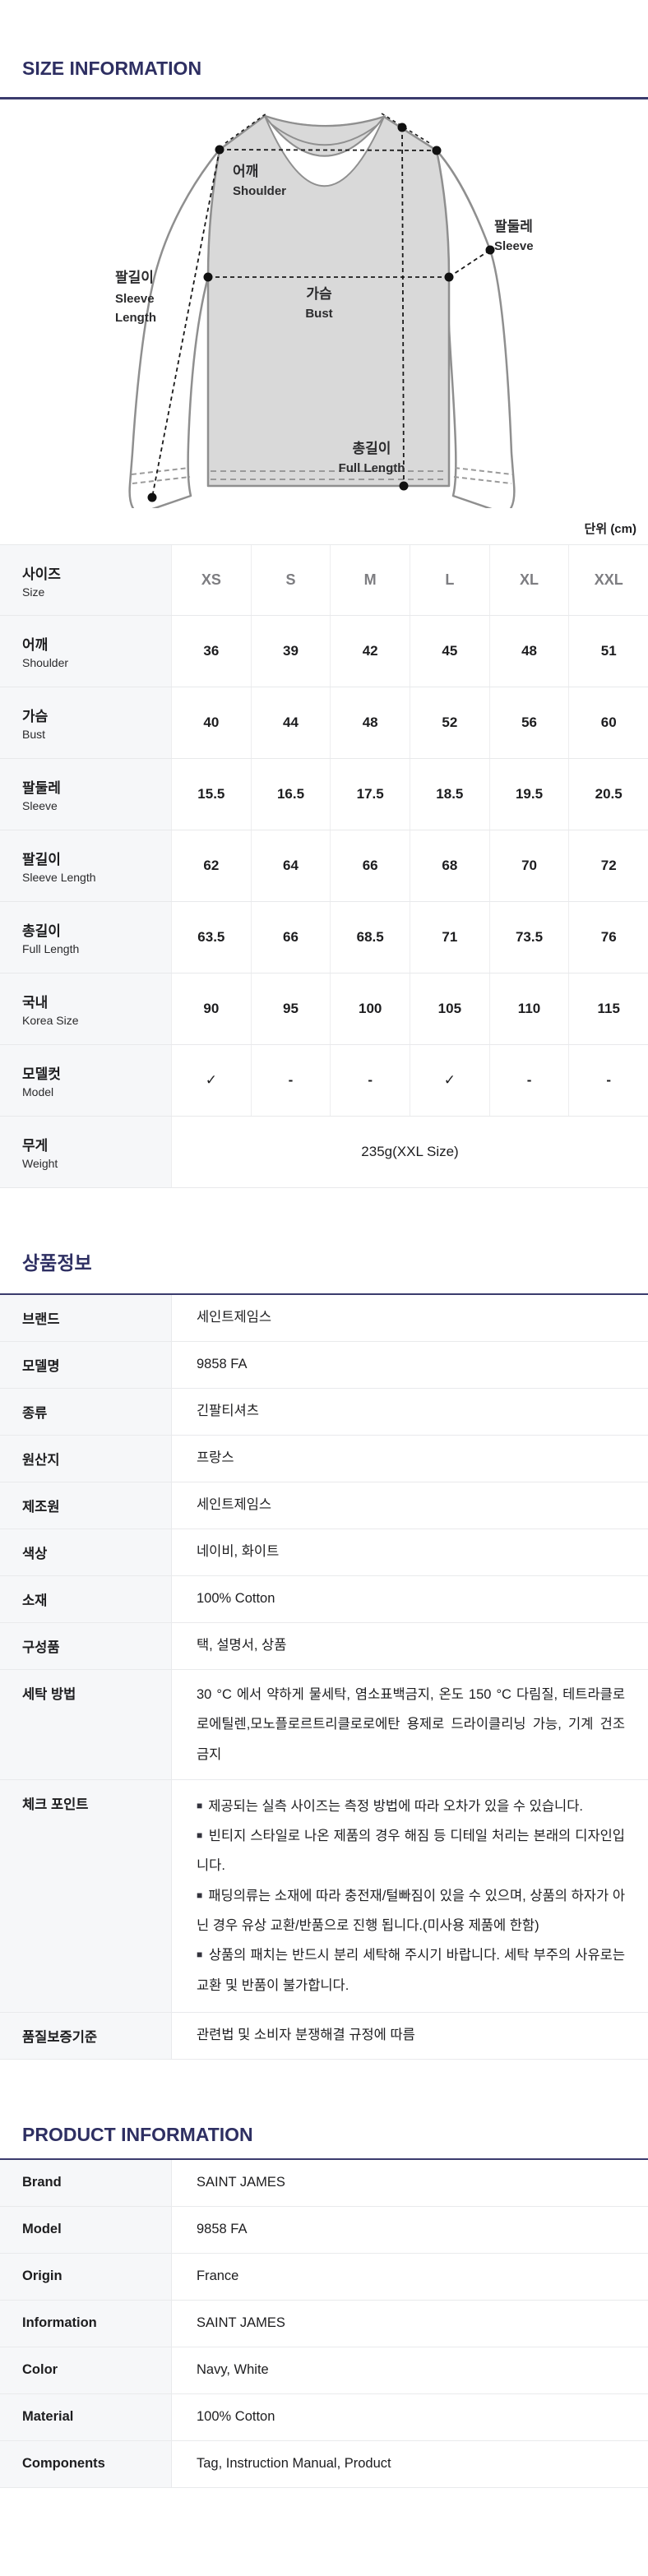 The width and height of the screenshot is (648, 2576). I want to click on size-cell: 44, so click(290, 722).